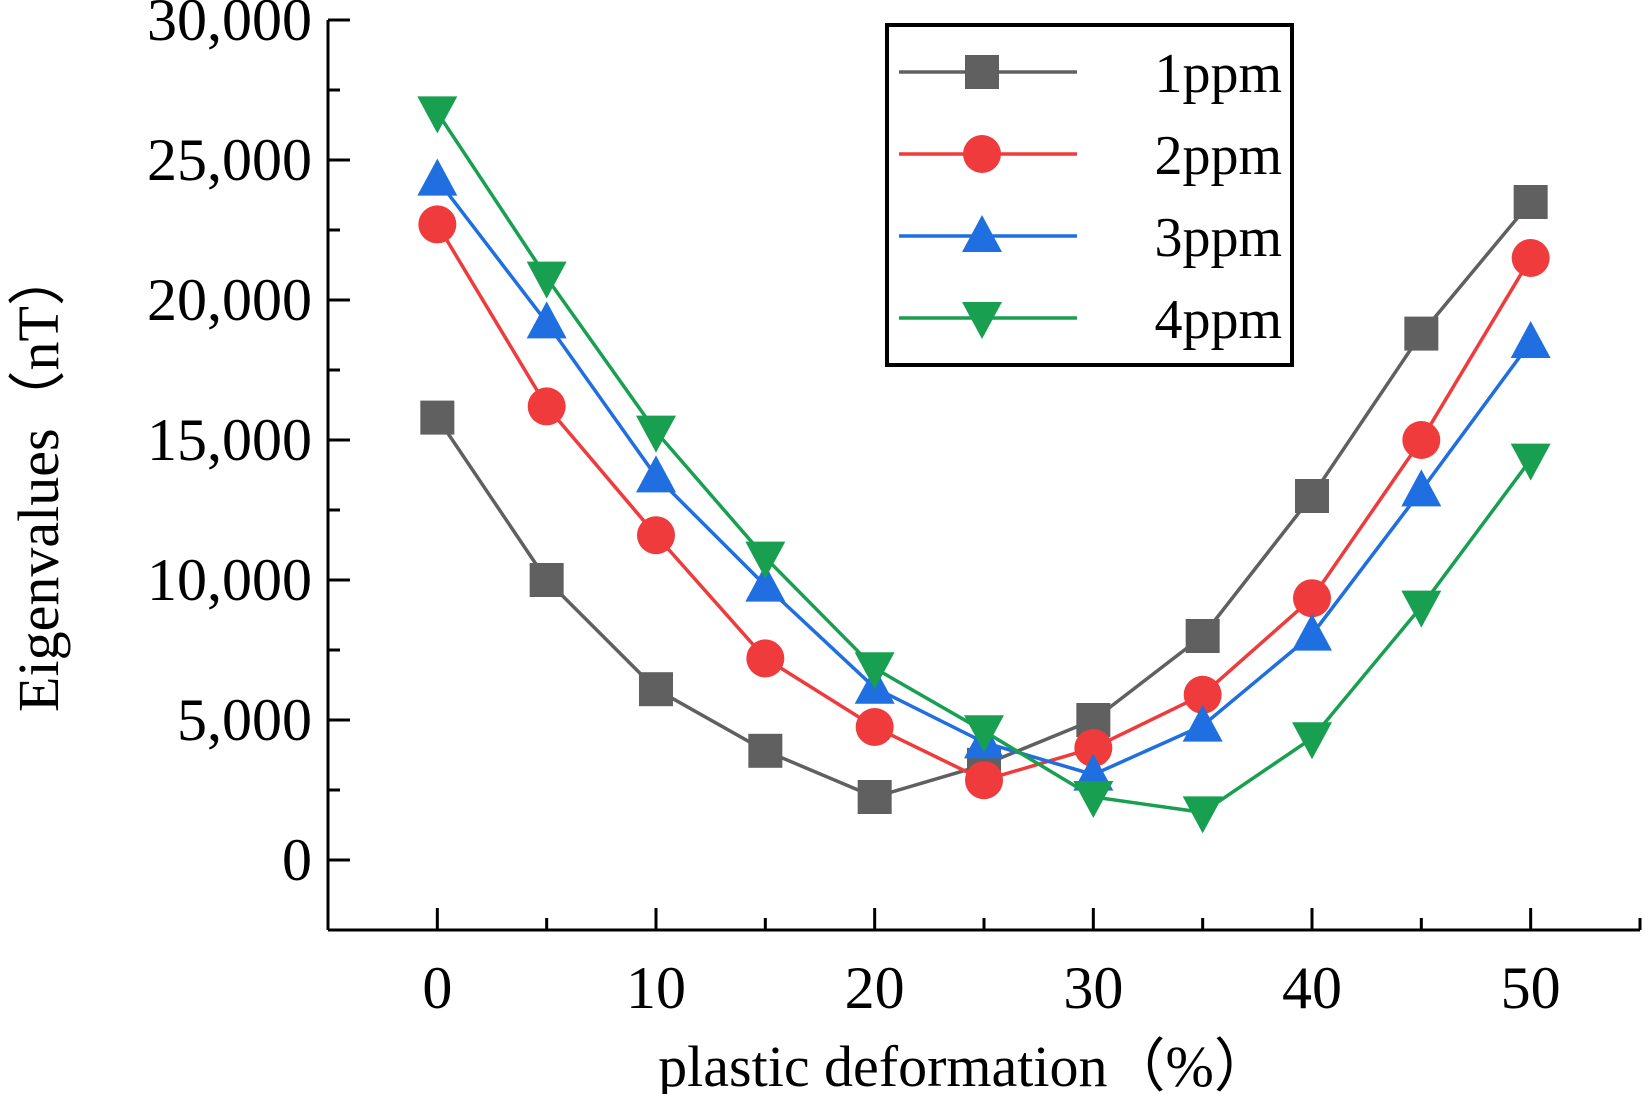  Describe the element at coordinates (1218, 238) in the screenshot. I see `legend-label-3ppm: 3ppm` at that location.